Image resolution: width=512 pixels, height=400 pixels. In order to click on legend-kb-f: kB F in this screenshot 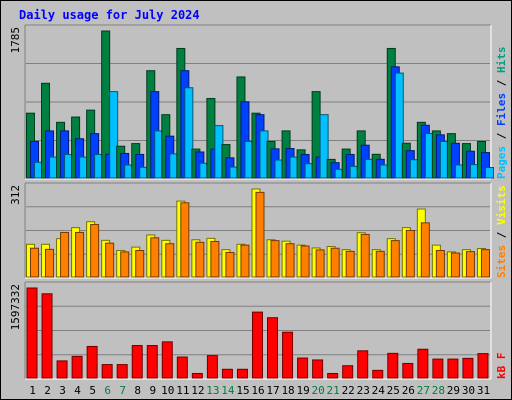, I will do `click(501, 366)`.